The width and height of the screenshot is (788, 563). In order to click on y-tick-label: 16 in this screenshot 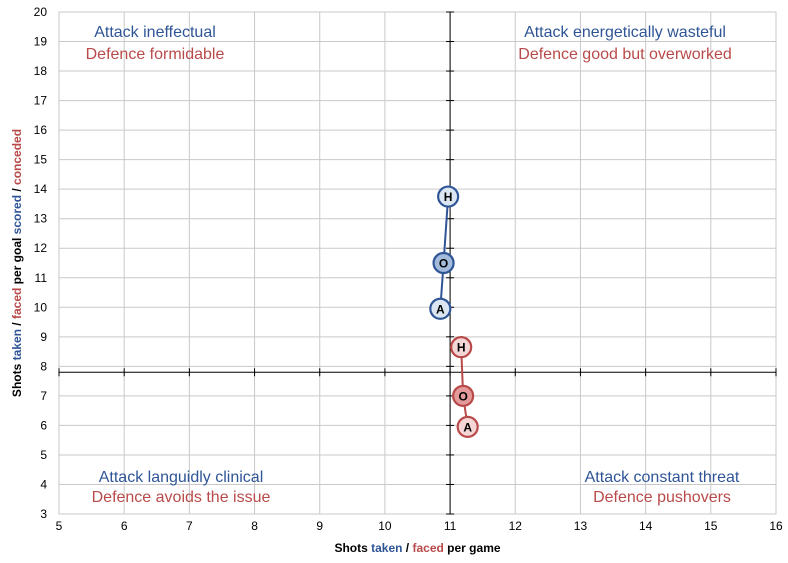, I will do `click(41, 130)`.